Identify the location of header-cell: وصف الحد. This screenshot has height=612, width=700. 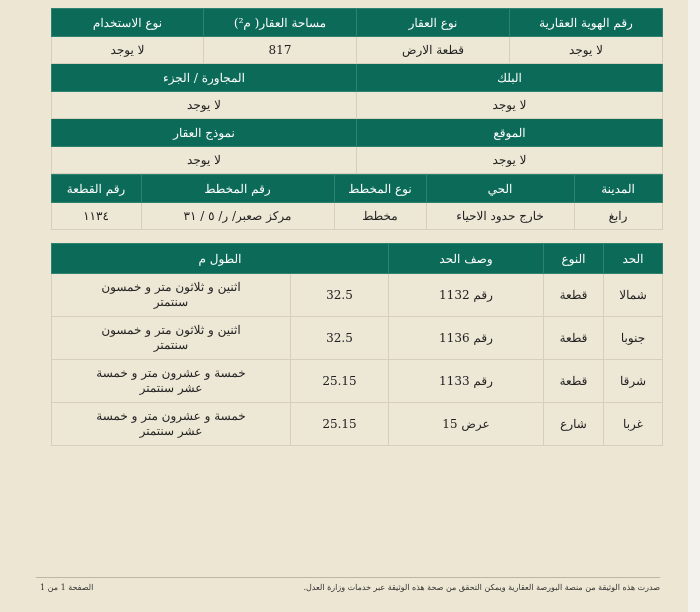
(466, 258).